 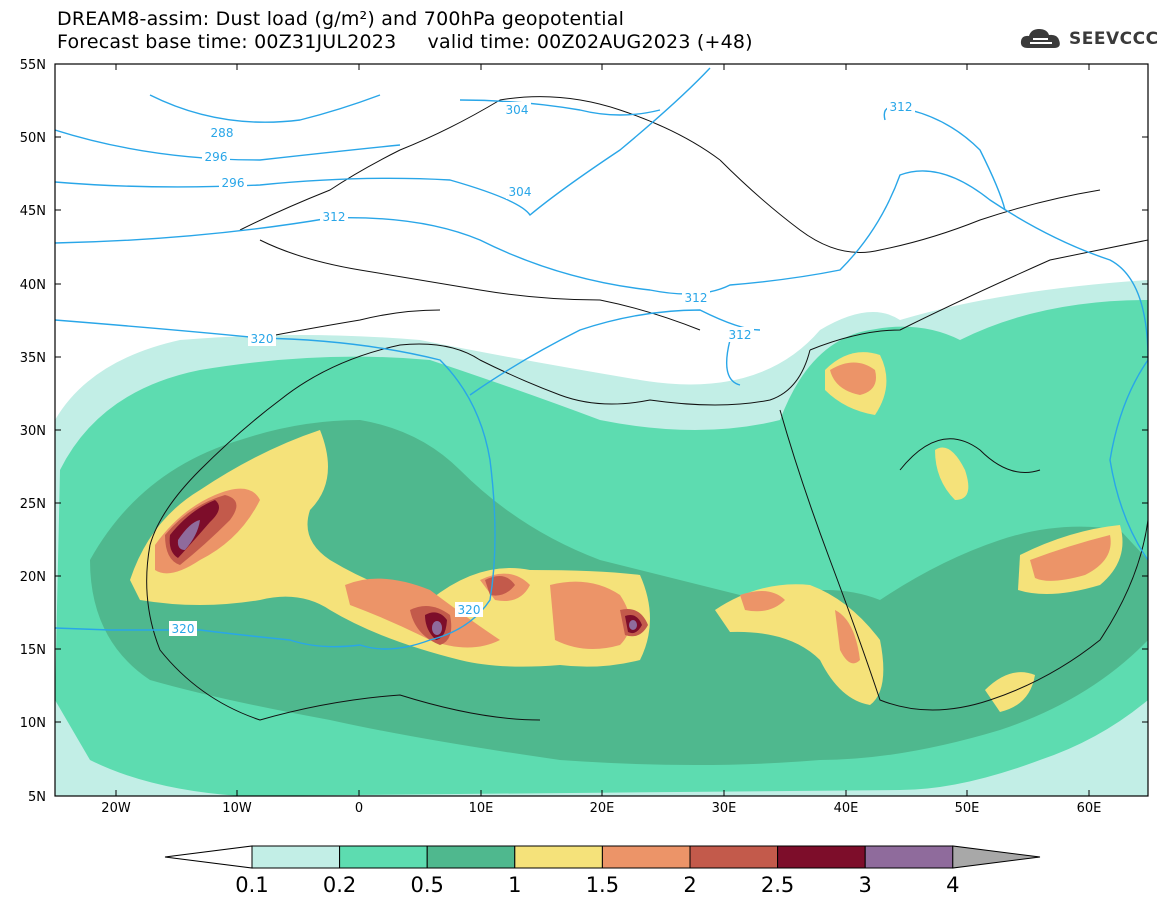 I want to click on lon-label: 30E, so click(x=724, y=808).